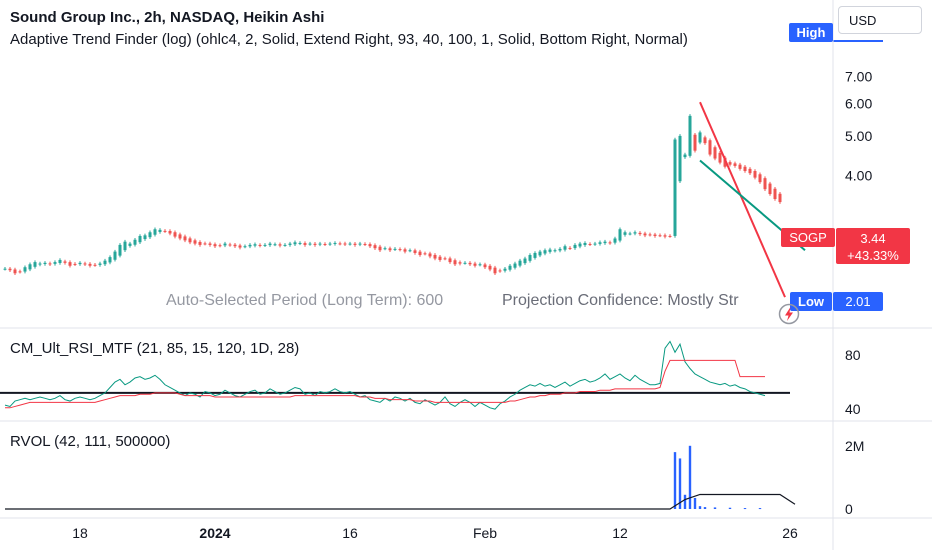 The image size is (932, 550). I want to click on currency-selector: USD, so click(880, 20).